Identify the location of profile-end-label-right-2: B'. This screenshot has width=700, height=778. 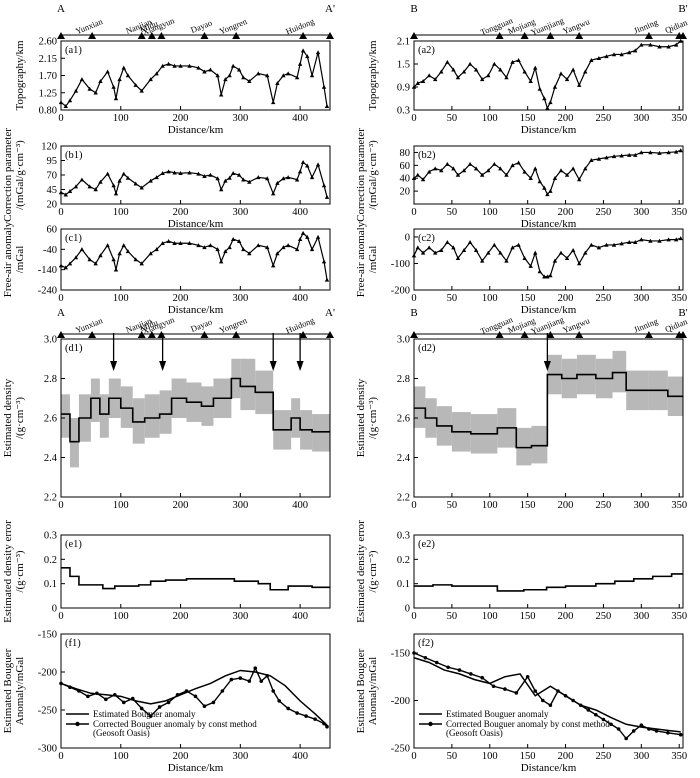
(682, 313).